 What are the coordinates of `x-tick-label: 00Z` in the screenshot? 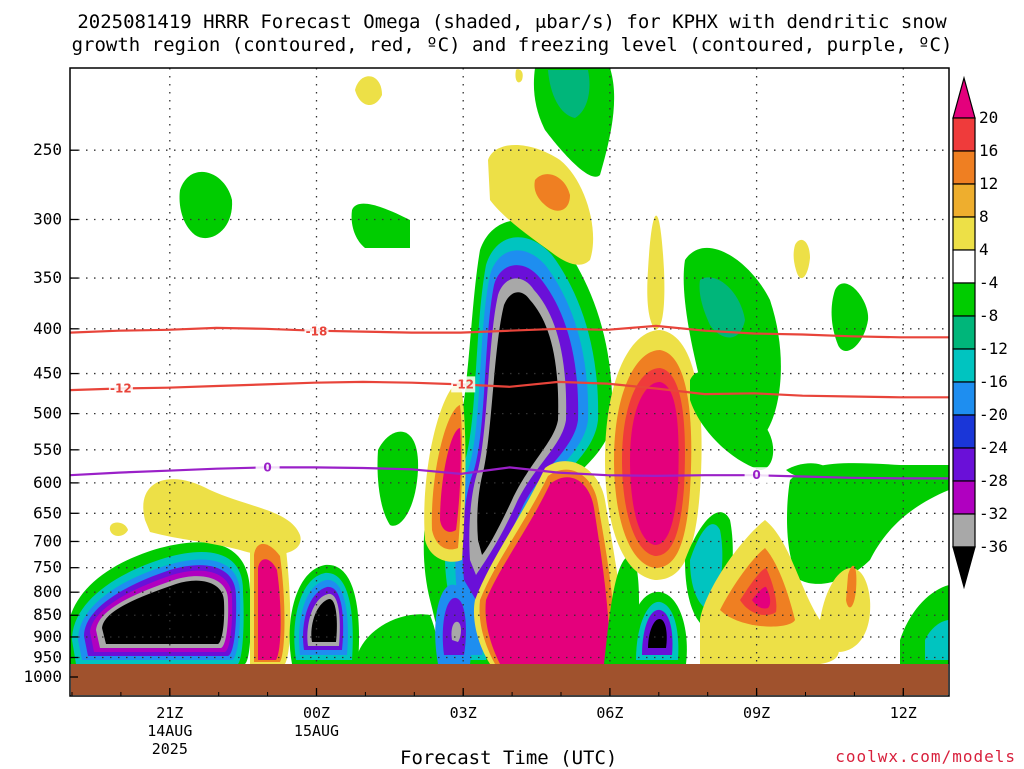 It's located at (316, 713).